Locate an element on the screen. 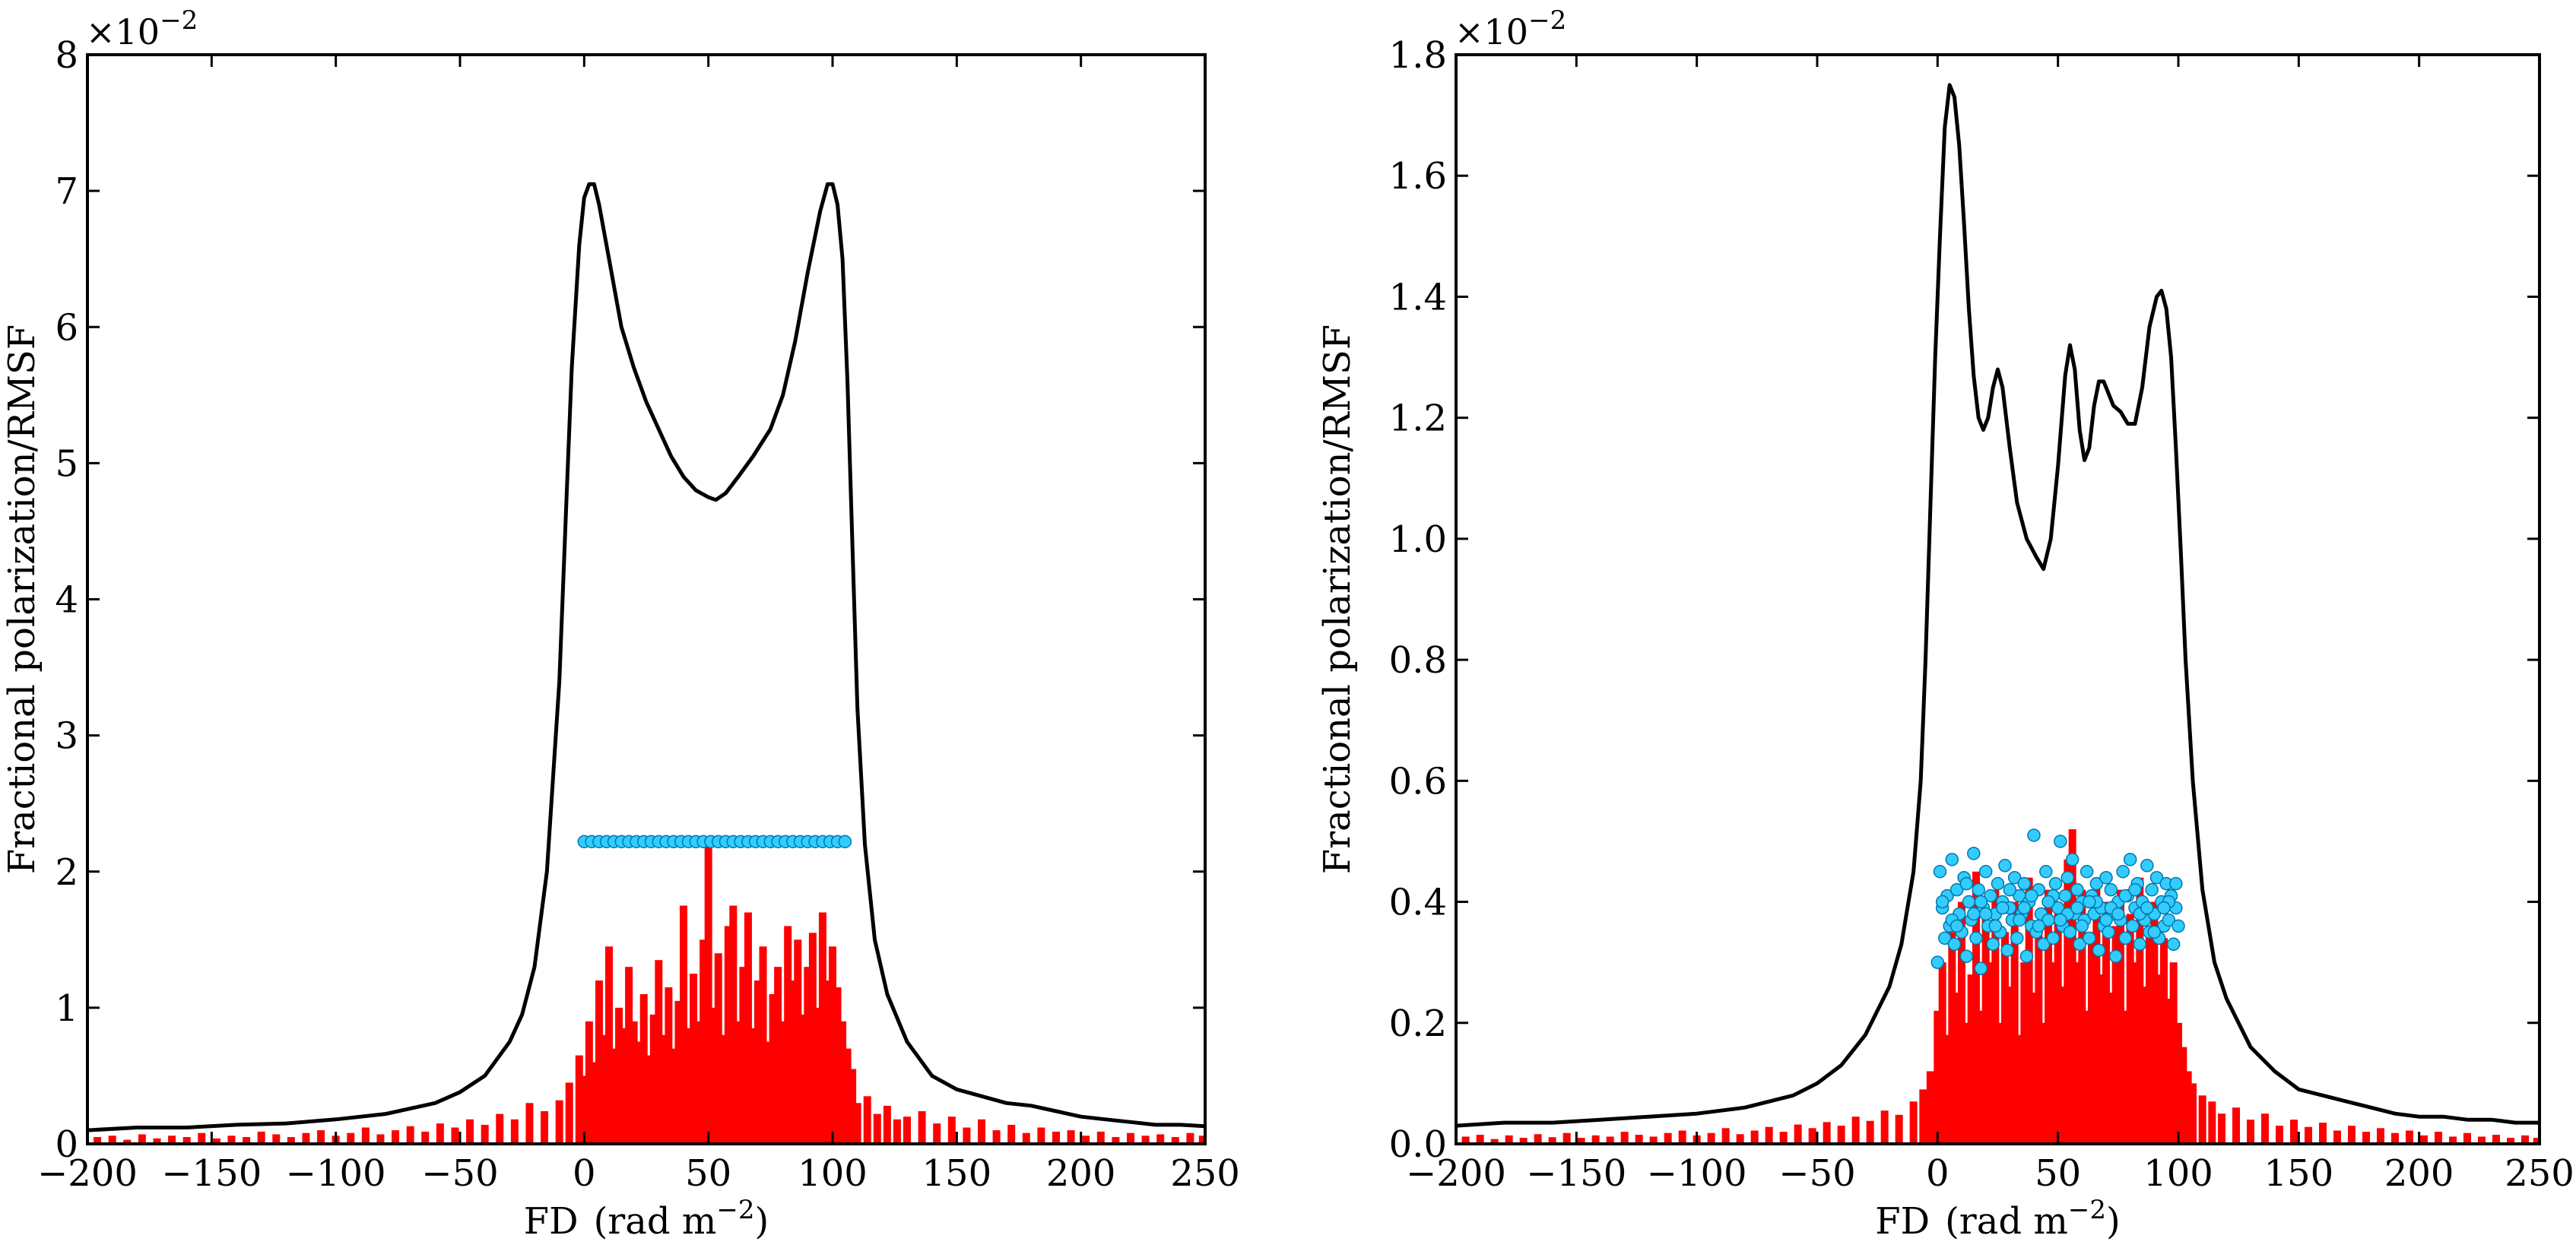  left-x-tick-label: 150 is located at coordinates (957, 1173).